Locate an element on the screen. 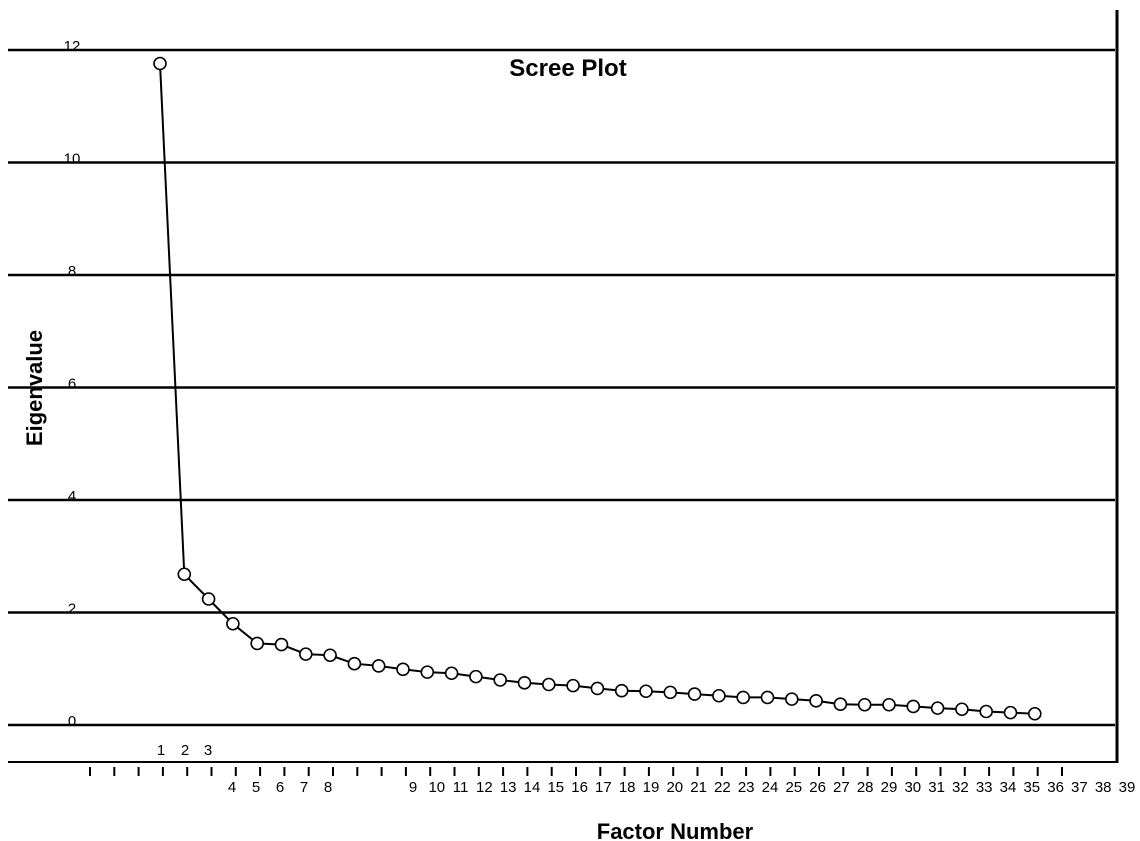 Image resolution: width=1140 pixels, height=841 pixels. y-tick-label: 4 is located at coordinates (72, 496).